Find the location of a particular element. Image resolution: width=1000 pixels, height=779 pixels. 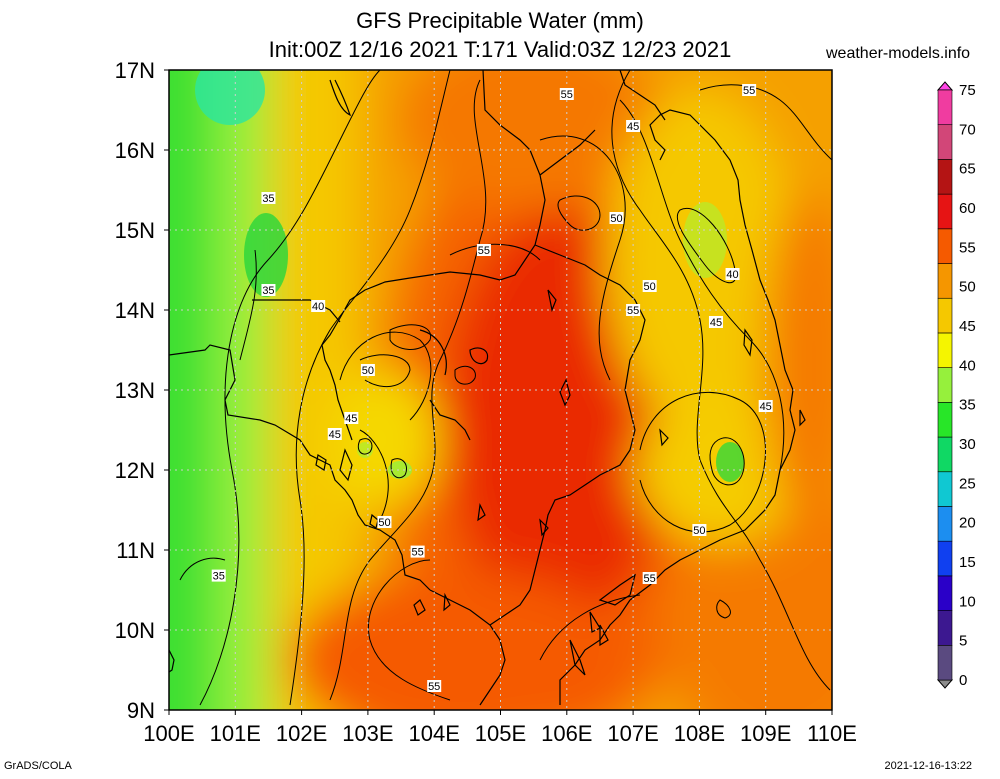

colorbar-min-arrow is located at coordinates (945, 684).